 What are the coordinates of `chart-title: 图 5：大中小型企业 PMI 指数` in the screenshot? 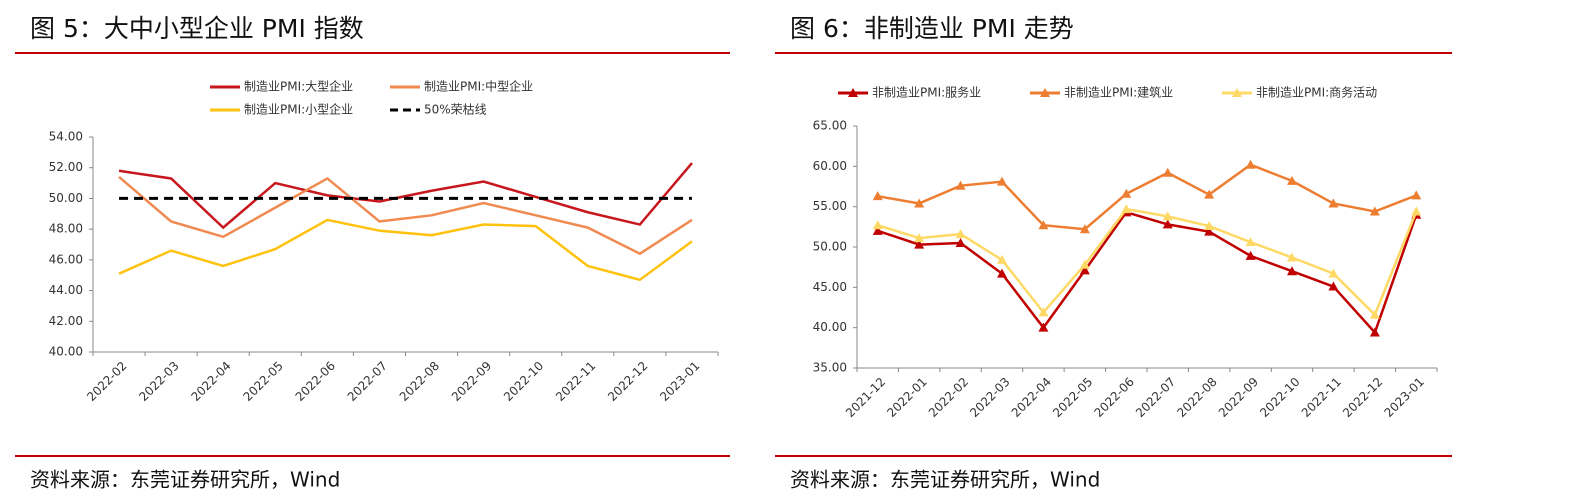 It's located at (197, 28).